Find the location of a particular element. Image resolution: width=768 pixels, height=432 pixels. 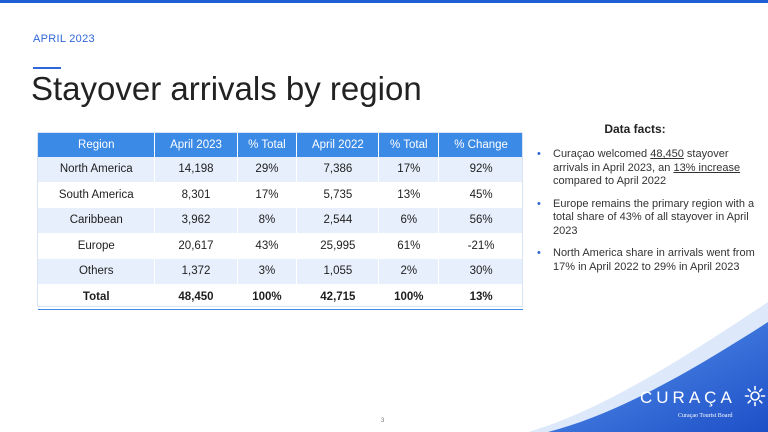

sun-icon is located at coordinates (754, 396).